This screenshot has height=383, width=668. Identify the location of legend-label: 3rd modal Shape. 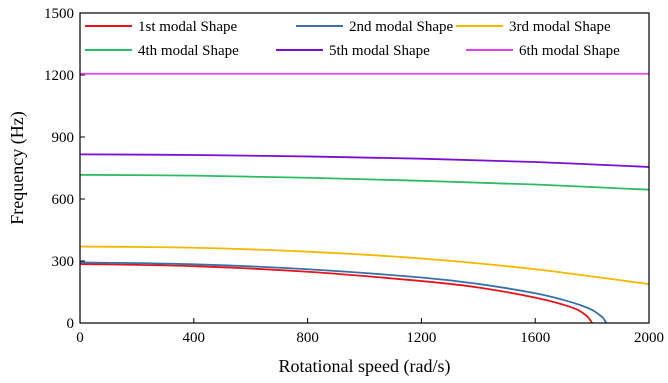
(560, 27).